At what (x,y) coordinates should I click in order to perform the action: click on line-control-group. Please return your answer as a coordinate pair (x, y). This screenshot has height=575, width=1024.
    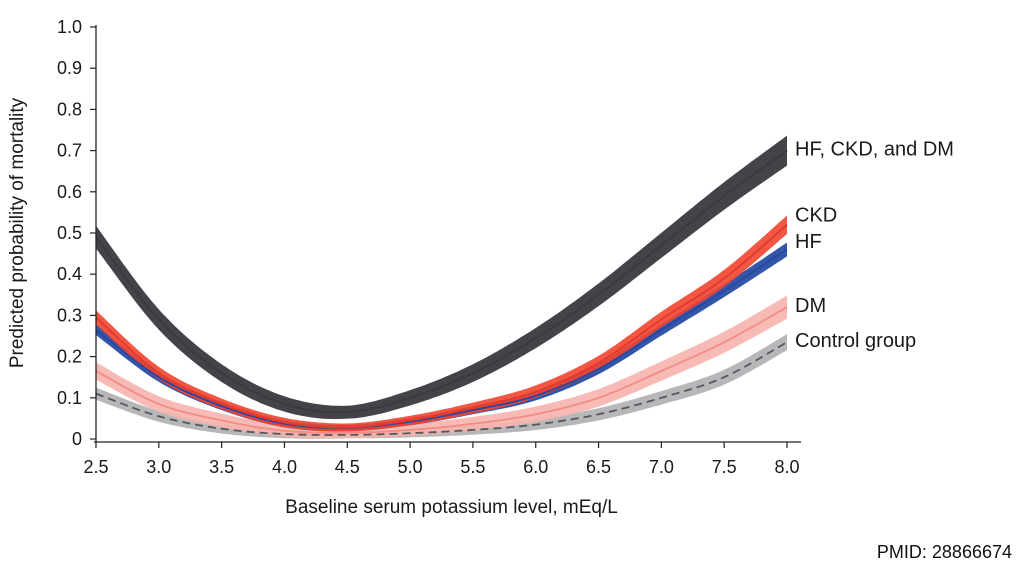
    Looking at the image, I should click on (441, 388).